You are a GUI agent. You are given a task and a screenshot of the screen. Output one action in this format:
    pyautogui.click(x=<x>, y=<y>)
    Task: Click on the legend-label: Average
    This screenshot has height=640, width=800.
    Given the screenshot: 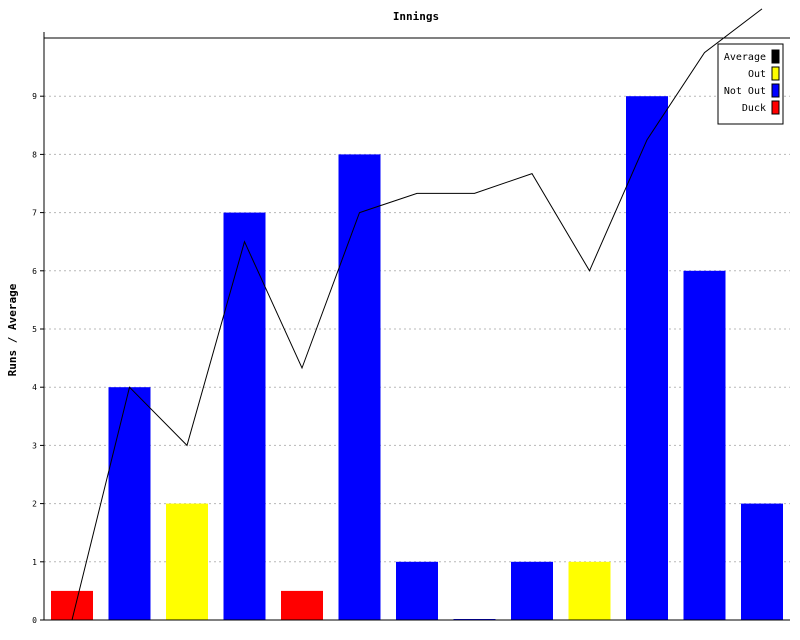 What is the action you would take?
    pyautogui.click(x=745, y=57)
    